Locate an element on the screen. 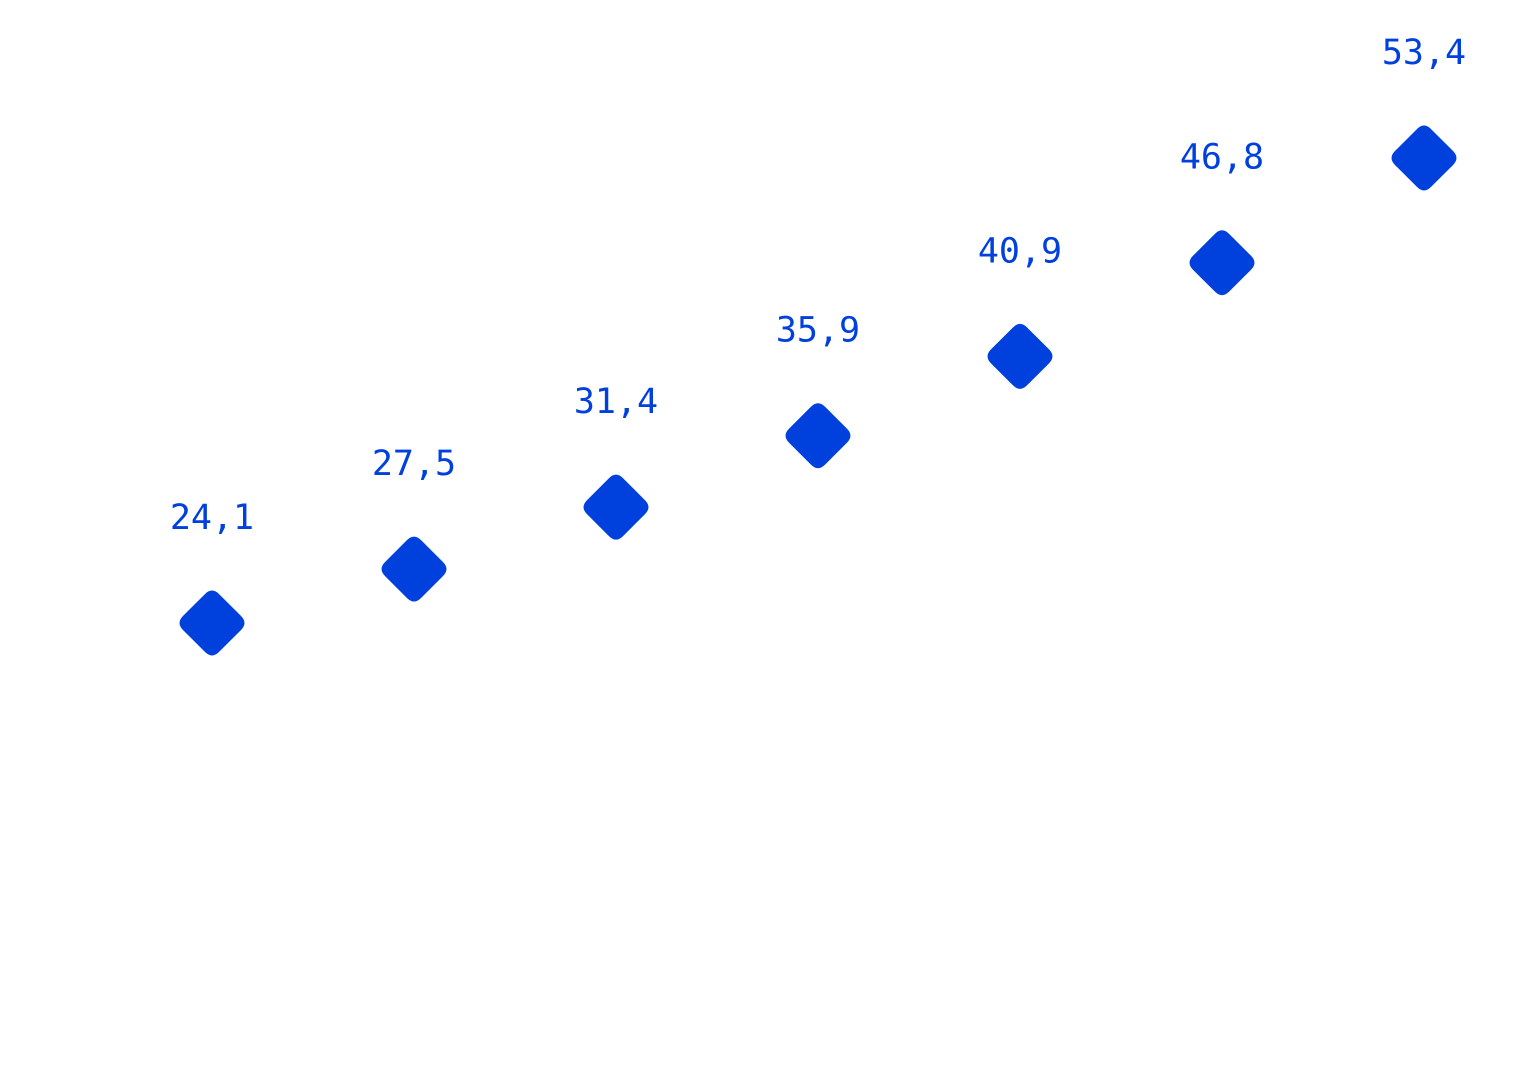 The width and height of the screenshot is (1521, 1080). data-label: 46,8 is located at coordinates (1222, 158).